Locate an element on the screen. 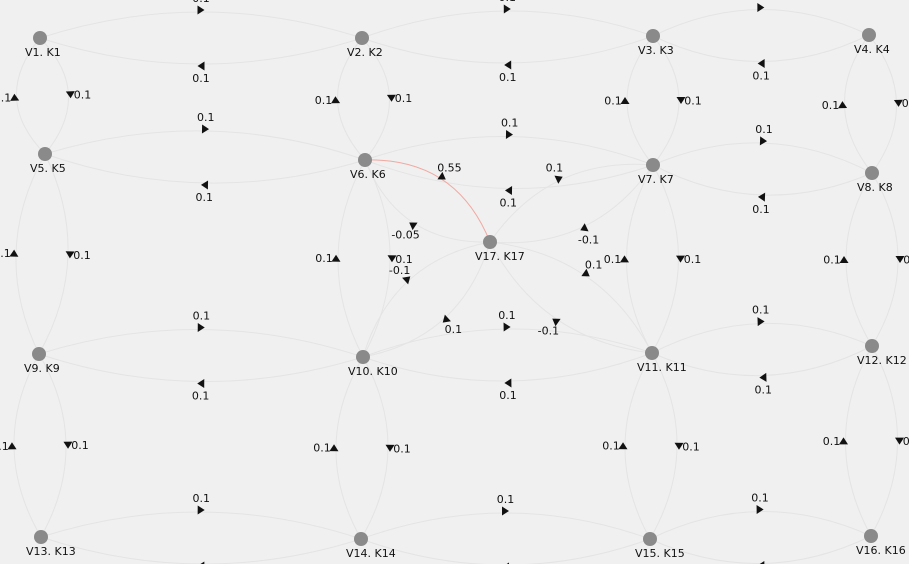 This screenshot has width=909, height=564. node-v2: V2. K2 is located at coordinates (365, 45).